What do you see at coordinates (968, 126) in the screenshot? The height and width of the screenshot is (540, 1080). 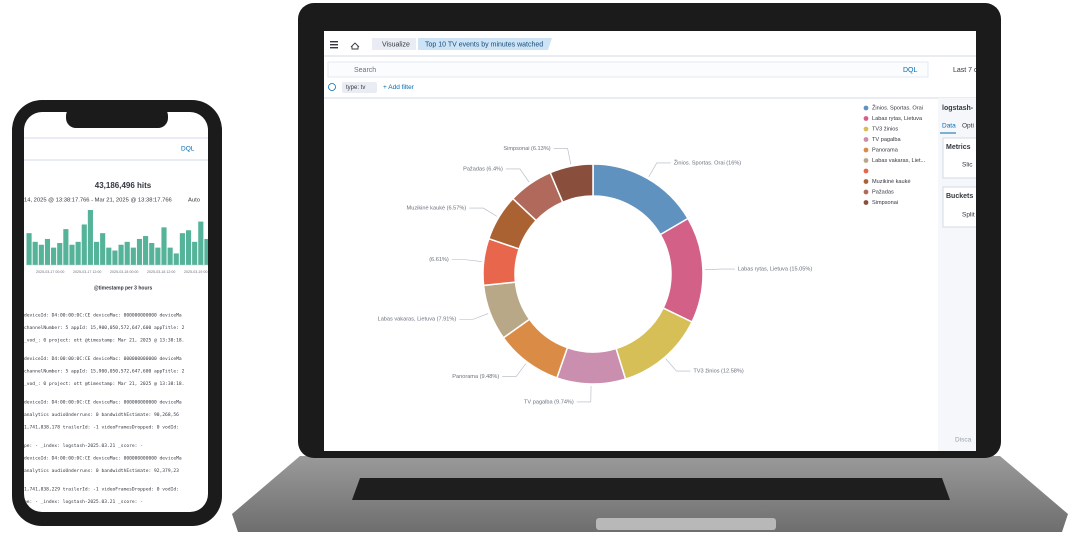 I see `tab: Opti` at bounding box center [968, 126].